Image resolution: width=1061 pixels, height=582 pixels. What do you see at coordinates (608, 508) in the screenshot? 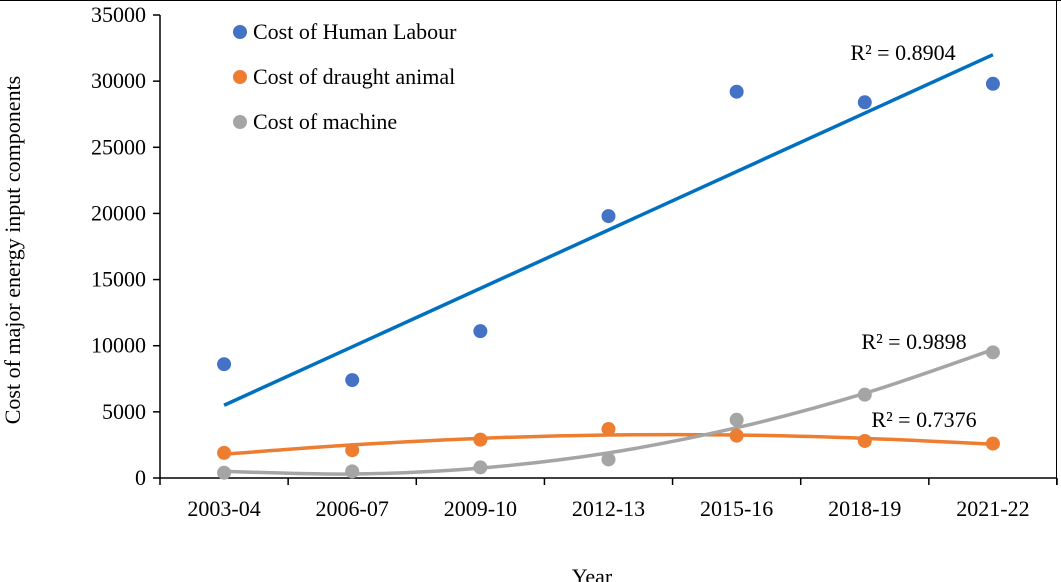
I see `x-tick-label: 2012-13` at bounding box center [608, 508].